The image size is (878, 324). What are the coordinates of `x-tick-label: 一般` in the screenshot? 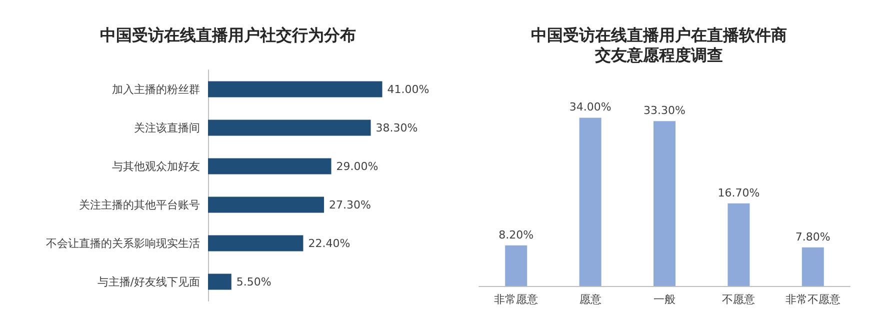 It's located at (665, 299).